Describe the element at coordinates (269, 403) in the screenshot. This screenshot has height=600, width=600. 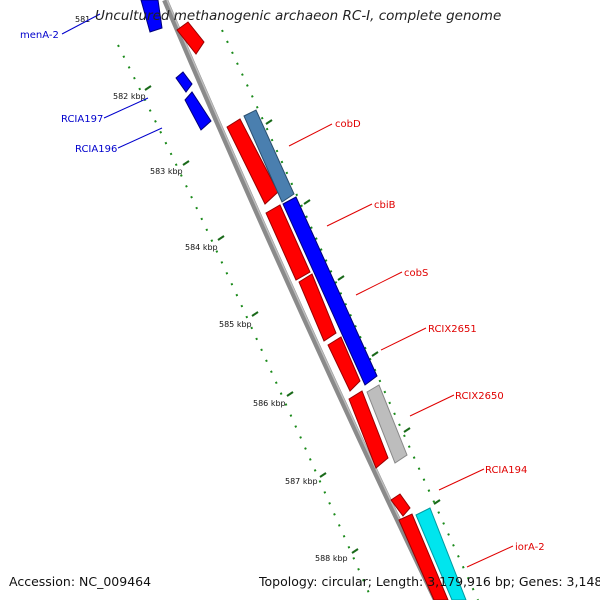
I see `ruler-label: 586 kbp` at that location.